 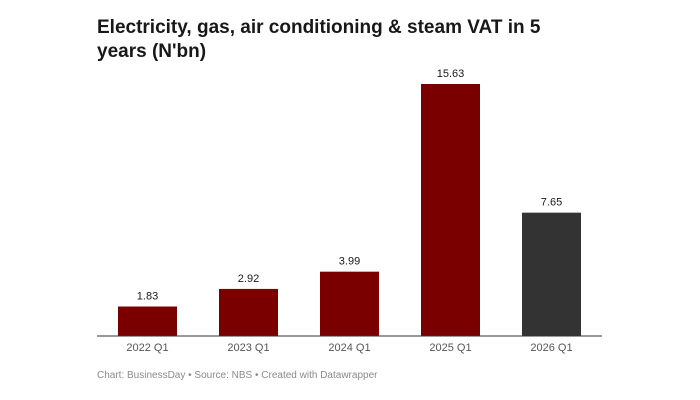 I want to click on bar-2023-q1, so click(x=248, y=312).